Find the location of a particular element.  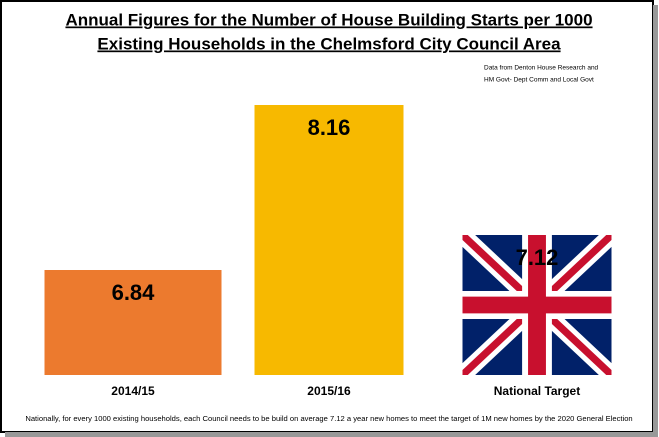

value-label: 6.84 is located at coordinates (134, 292).